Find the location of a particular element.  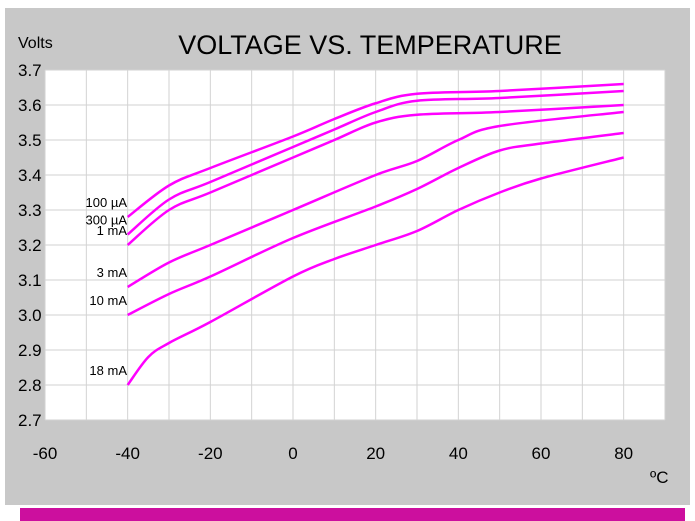

y-tick-label: 3.7 is located at coordinates (30, 70).